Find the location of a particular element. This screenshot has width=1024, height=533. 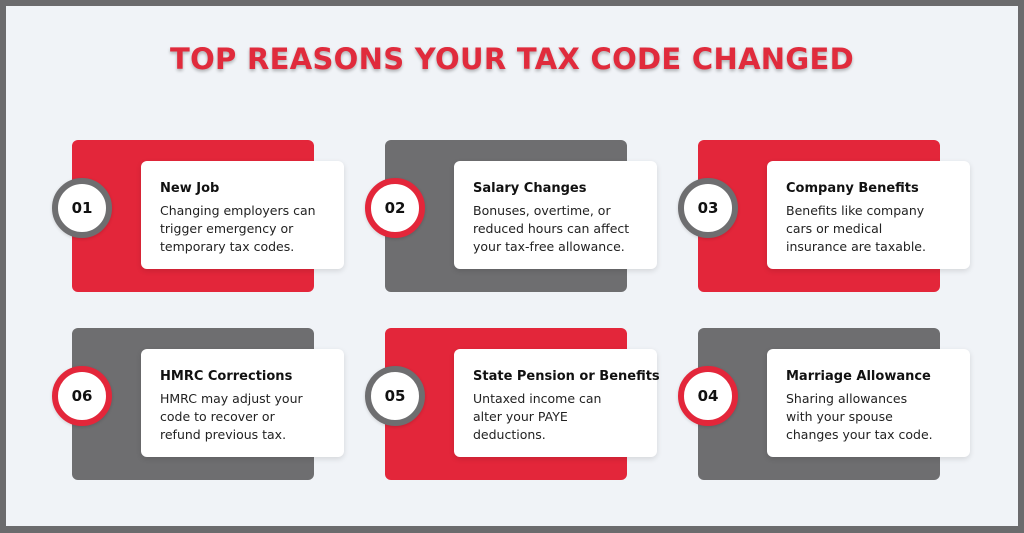

card-description-line: code to recover or is located at coordinates (217, 416).